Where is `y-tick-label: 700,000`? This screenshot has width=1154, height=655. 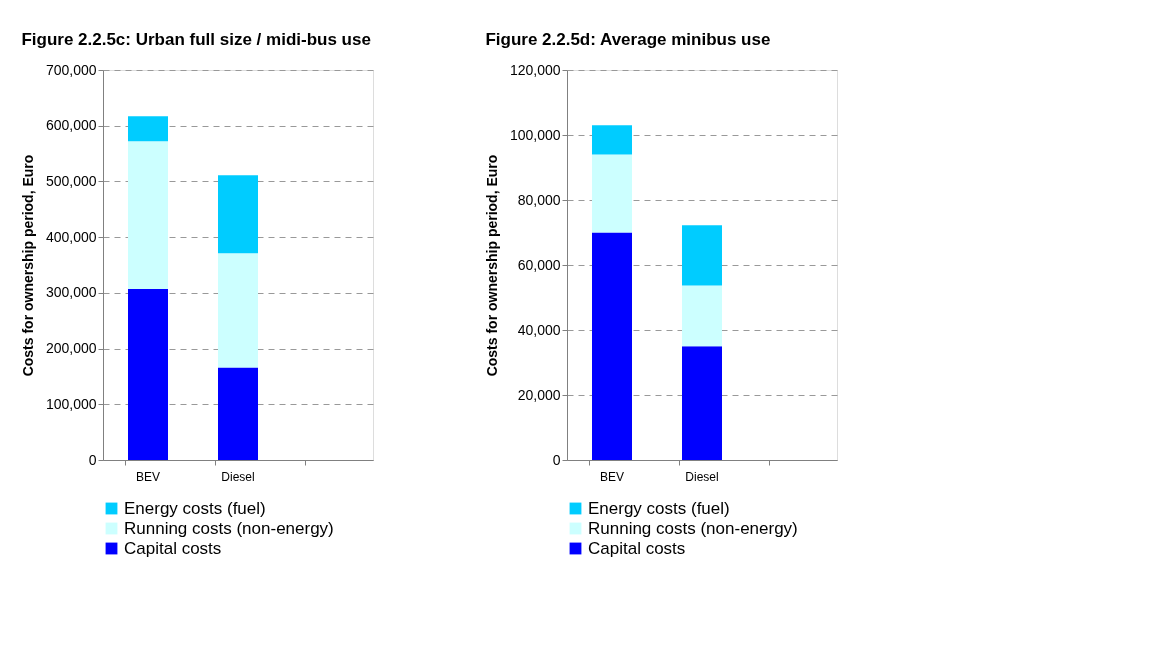
y-tick-label: 700,000 is located at coordinates (71, 69).